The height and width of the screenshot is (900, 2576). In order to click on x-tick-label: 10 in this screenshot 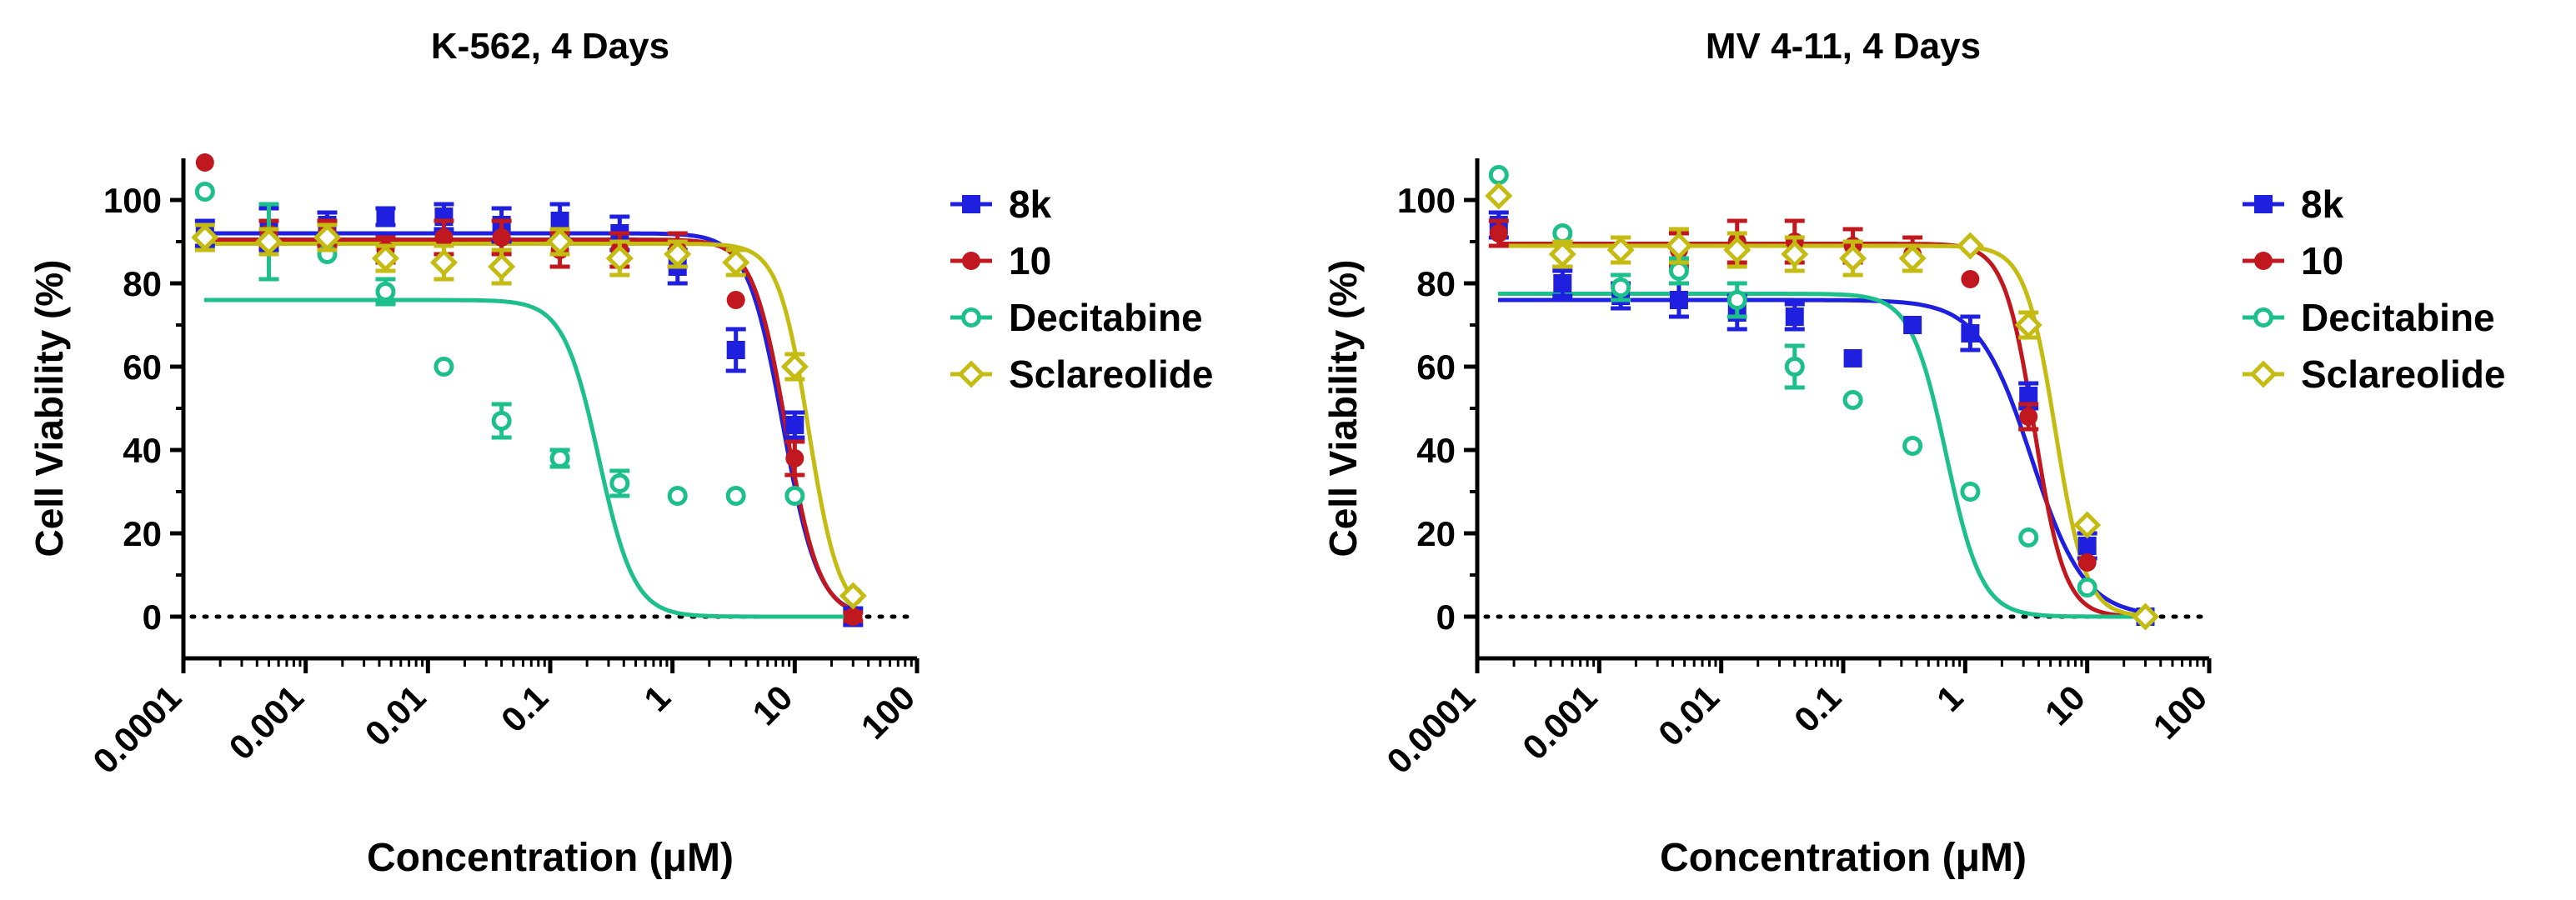, I will do `click(2064, 705)`.